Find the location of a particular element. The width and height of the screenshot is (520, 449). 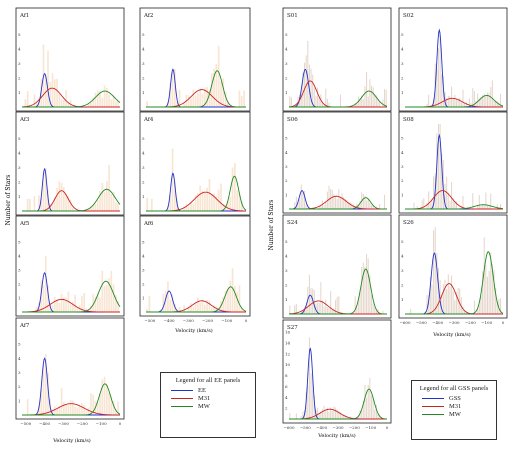

curve-af7-mw is located at coordinates (71, 399).